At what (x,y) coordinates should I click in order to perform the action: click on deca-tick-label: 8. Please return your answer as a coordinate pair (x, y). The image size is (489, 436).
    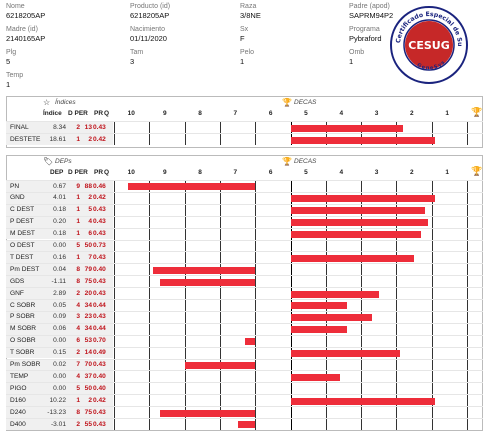
    Looking at the image, I should click on (200, 172).